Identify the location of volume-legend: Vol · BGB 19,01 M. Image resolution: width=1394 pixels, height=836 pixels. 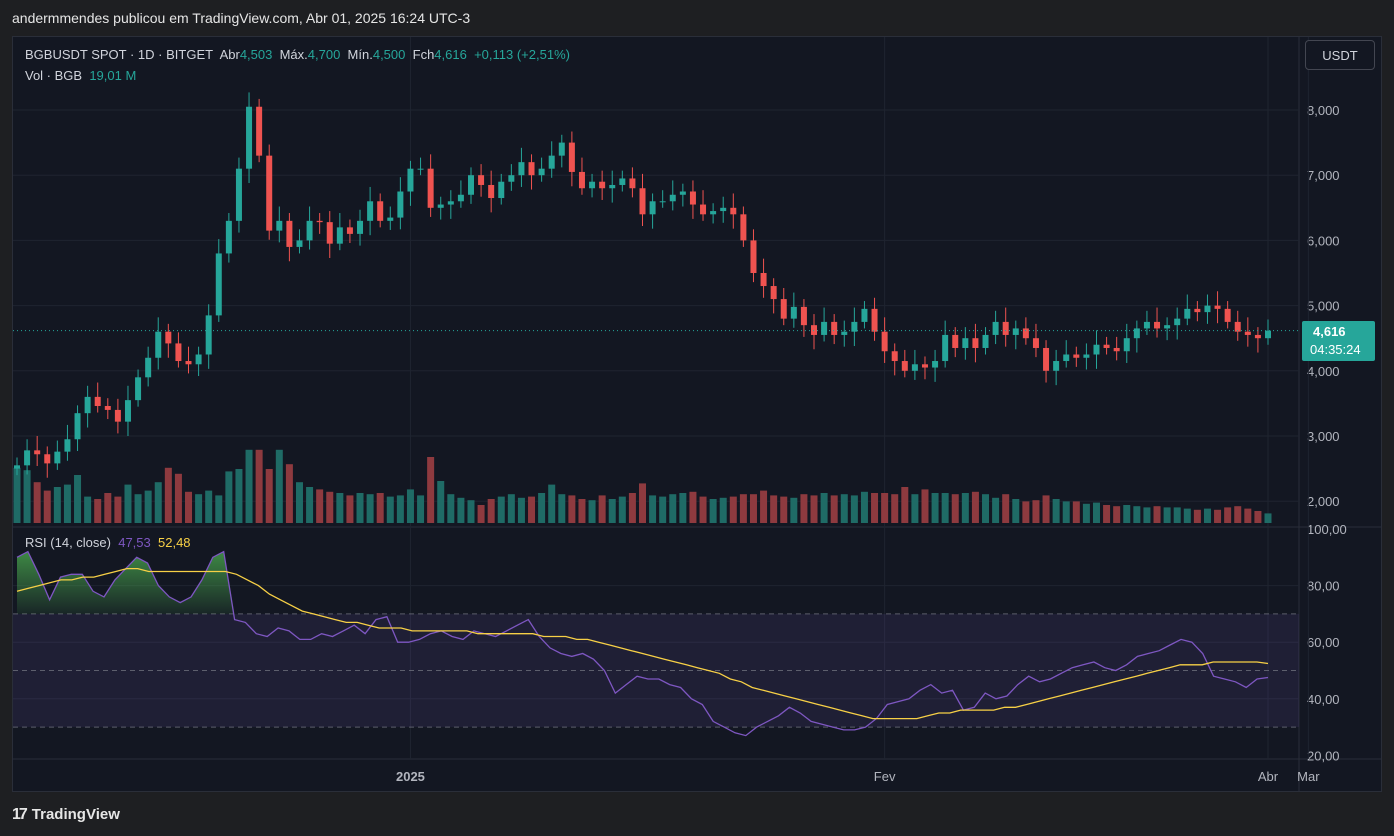
(80, 75).